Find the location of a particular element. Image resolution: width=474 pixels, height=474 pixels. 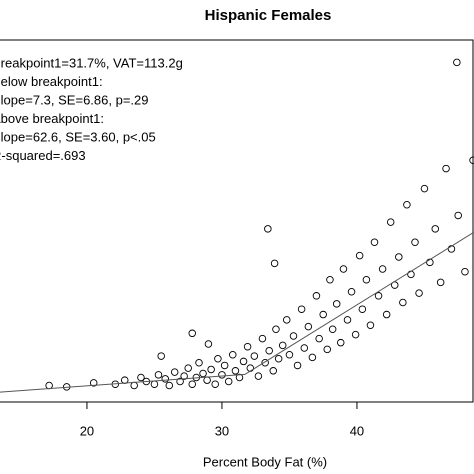

chart-title: Hispanic Females is located at coordinates (268, 15).